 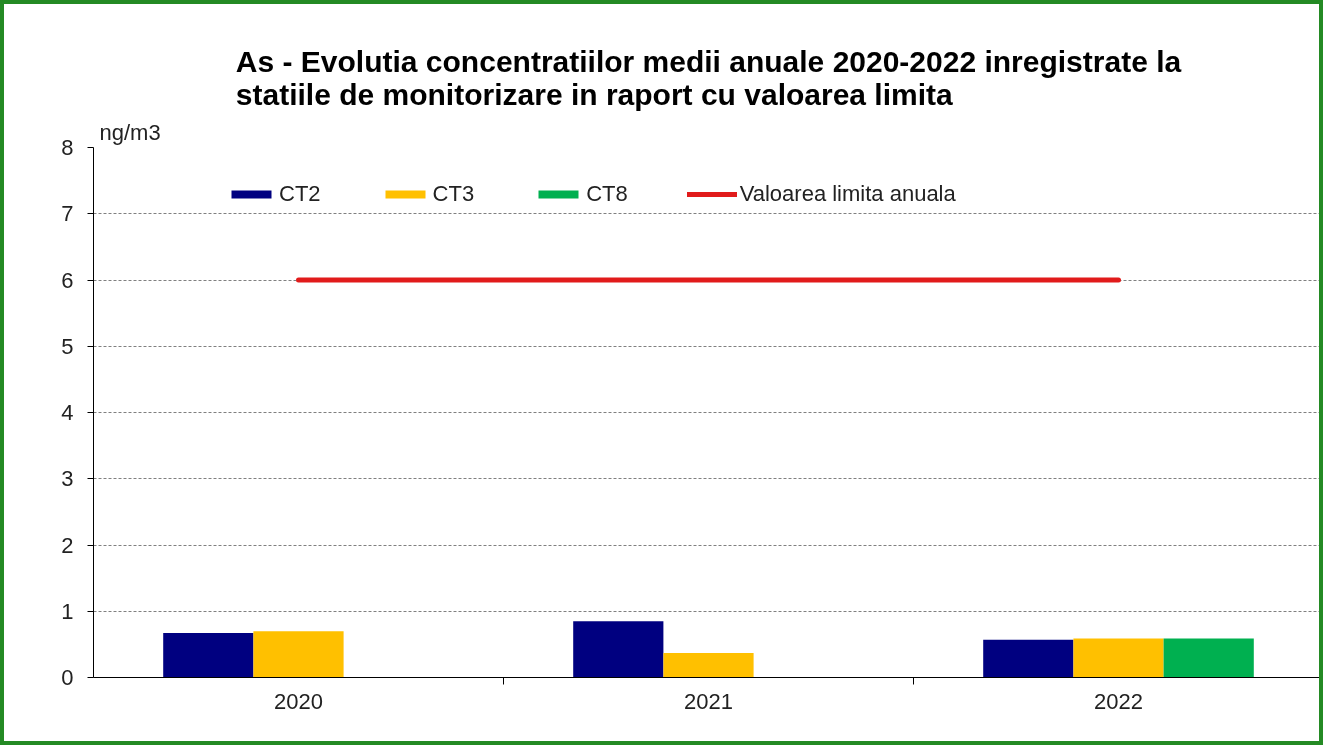 What do you see at coordinates (67, 280) in the screenshot?
I see `y-tick-label: 6` at bounding box center [67, 280].